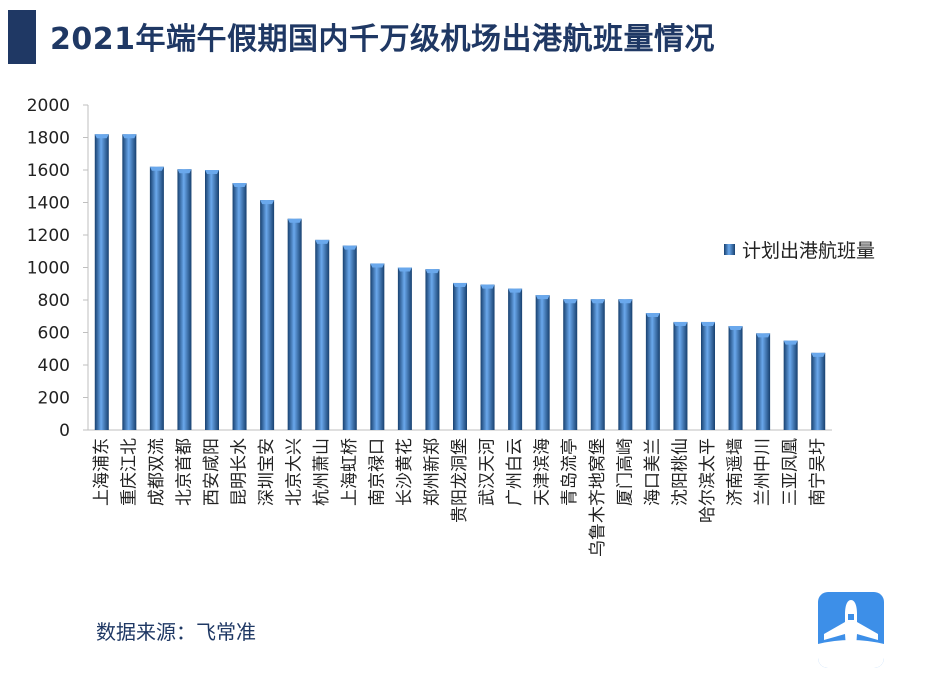  I want to click on x-tick-label: 北京首都, so click(184, 472).